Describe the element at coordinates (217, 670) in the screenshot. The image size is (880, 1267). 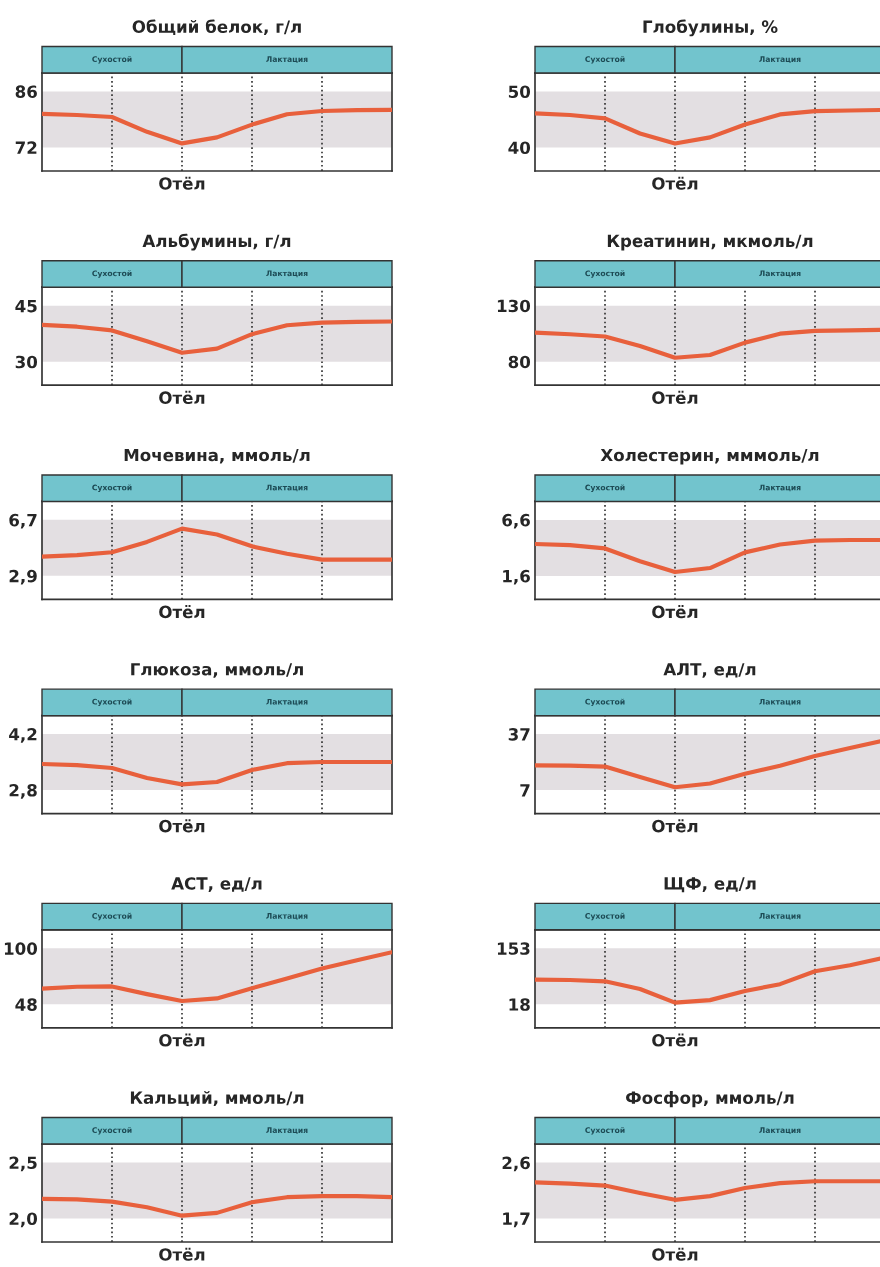
I see `chart-title: Глюкоза, ммоль/л` at that location.